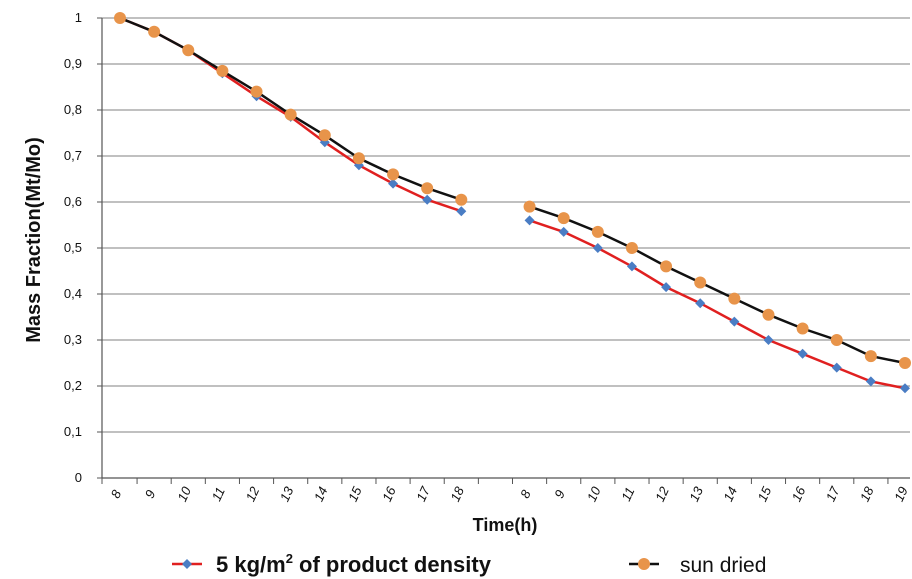 The width and height of the screenshot is (912, 579). Describe the element at coordinates (73, 339) in the screenshot. I see `y-tick-label: 0,3` at that location.